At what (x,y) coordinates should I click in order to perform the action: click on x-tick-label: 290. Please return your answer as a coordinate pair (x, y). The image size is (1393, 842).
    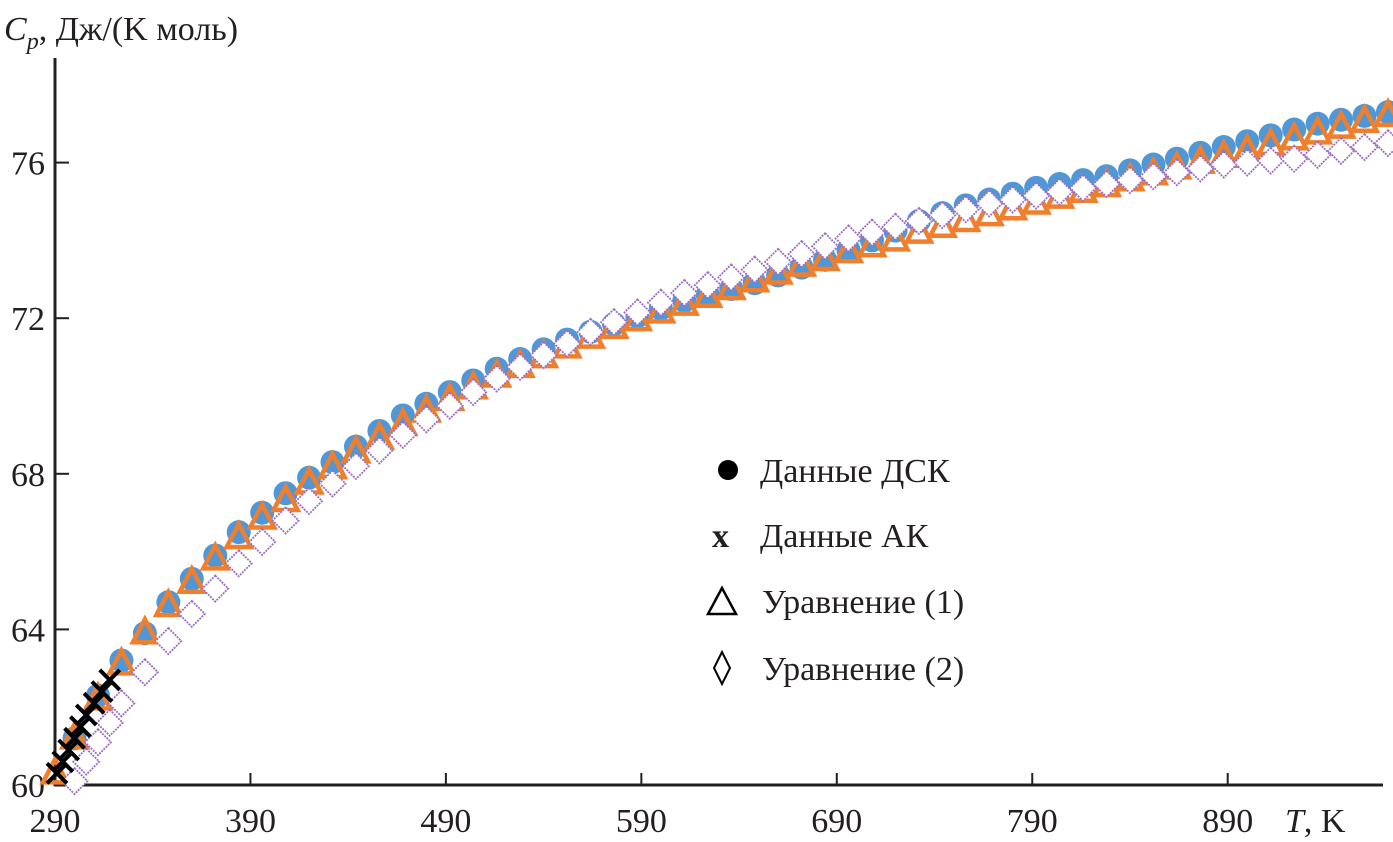
    Looking at the image, I should click on (55, 821).